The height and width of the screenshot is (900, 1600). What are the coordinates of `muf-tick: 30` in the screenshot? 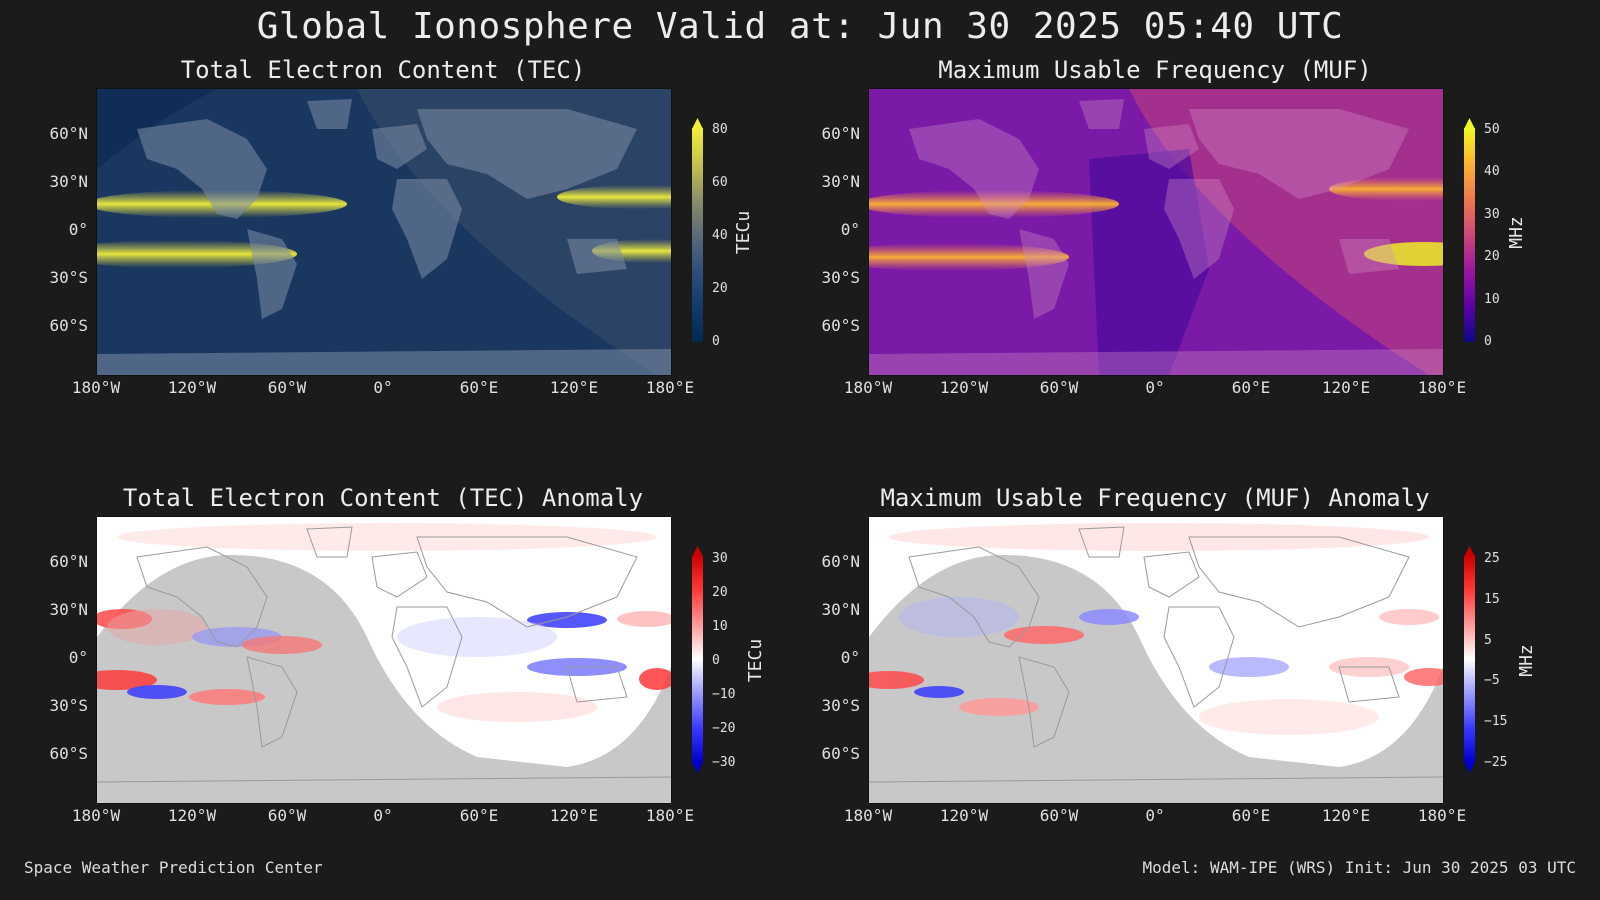 It's located at (1492, 214).